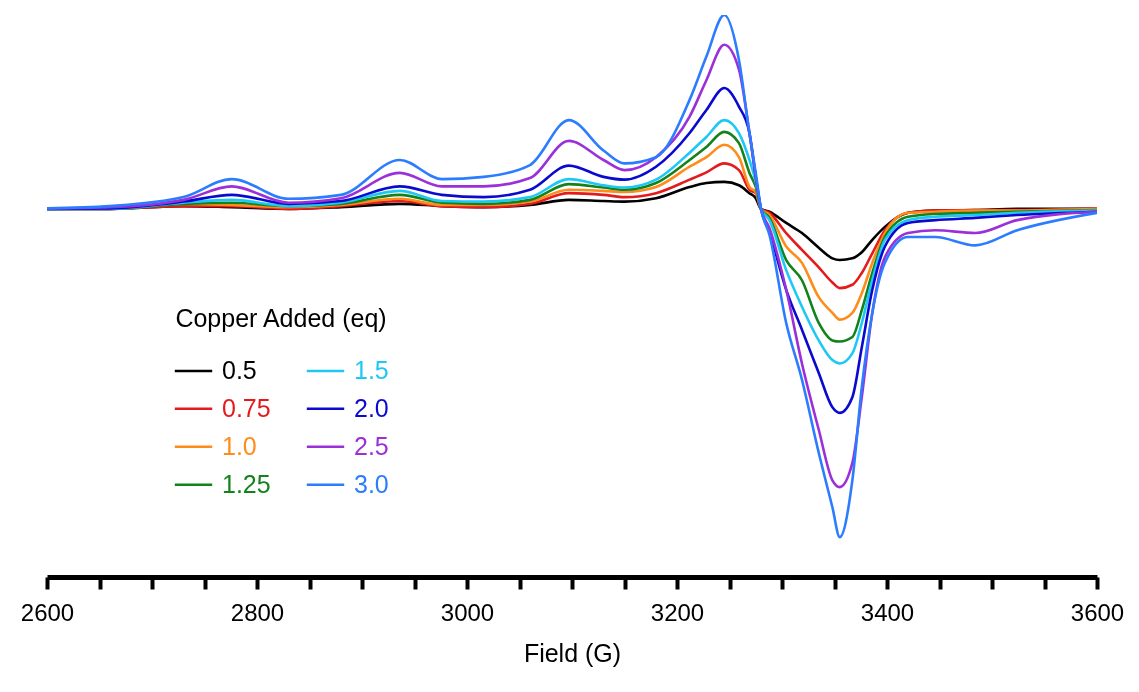 The height and width of the screenshot is (692, 1139). I want to click on x-tick-label: 3400, so click(887, 612).